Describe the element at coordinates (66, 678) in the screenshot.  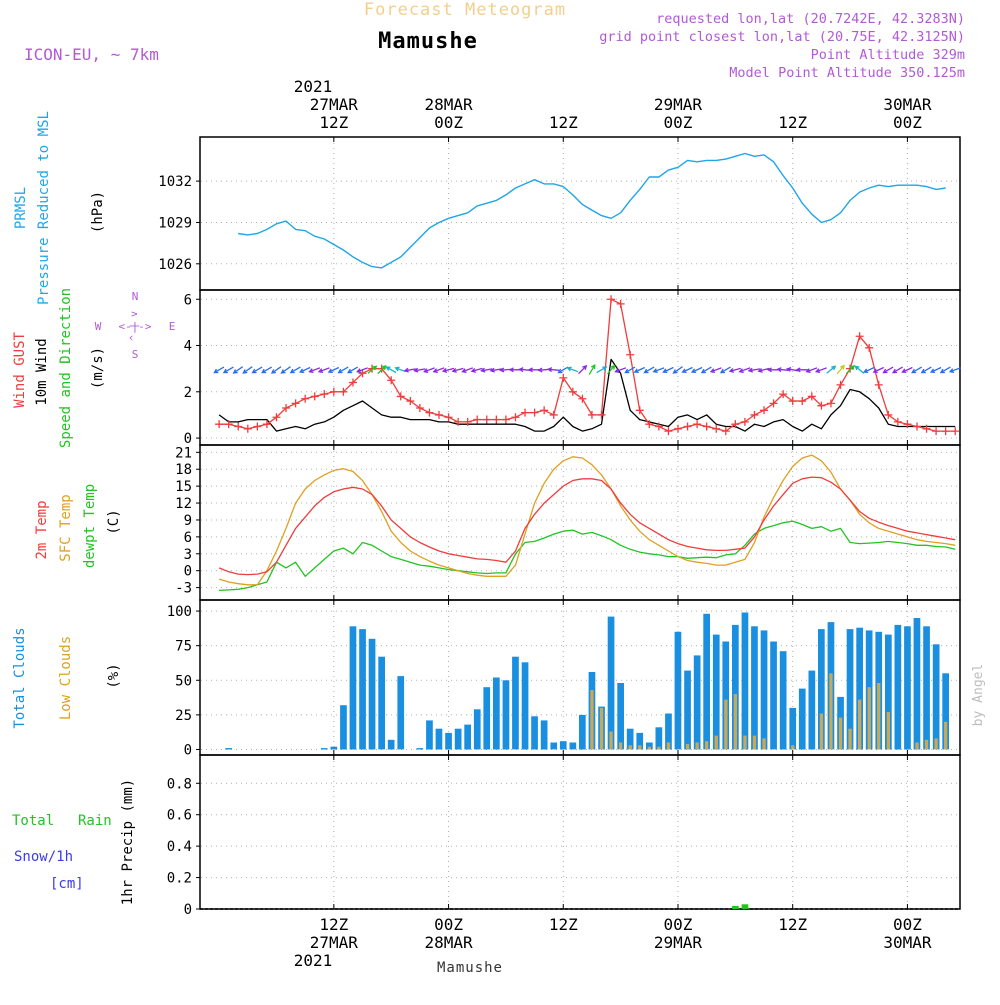
I see `clouds-low-label: Low Clouds` at that location.